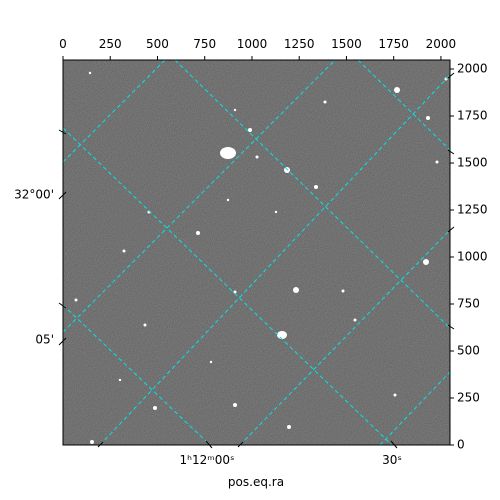 The height and width of the screenshot is (500, 500). Describe the element at coordinates (472, 210) in the screenshot. I see `y-tick-label: 1250` at that location.